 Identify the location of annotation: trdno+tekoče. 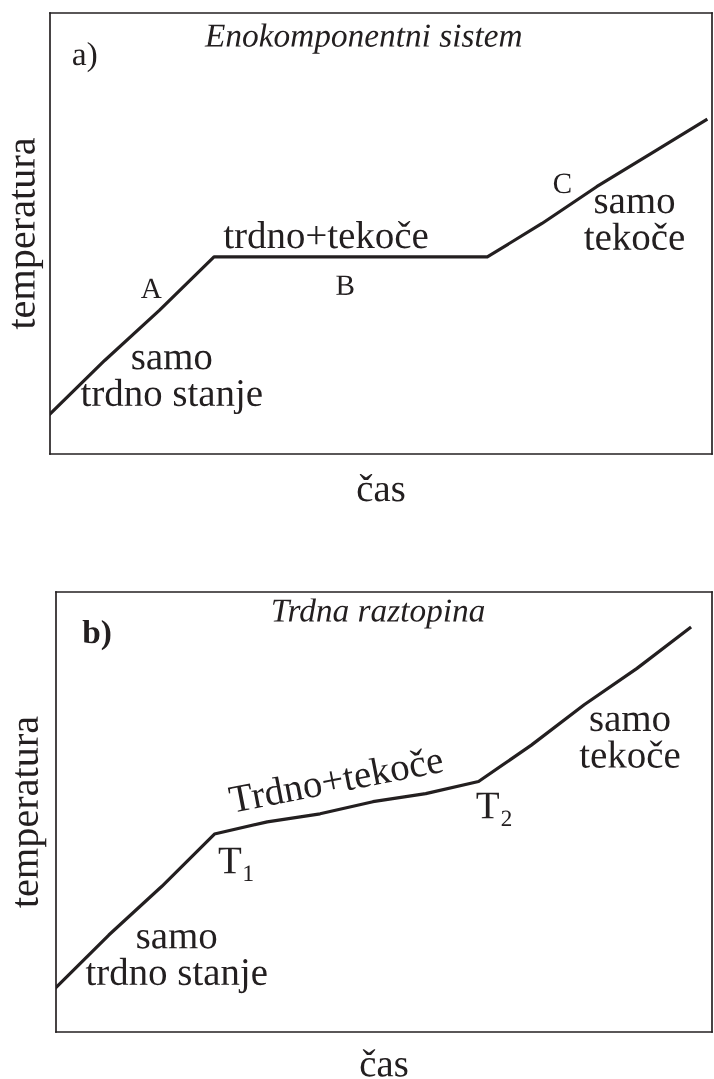
(325, 234).